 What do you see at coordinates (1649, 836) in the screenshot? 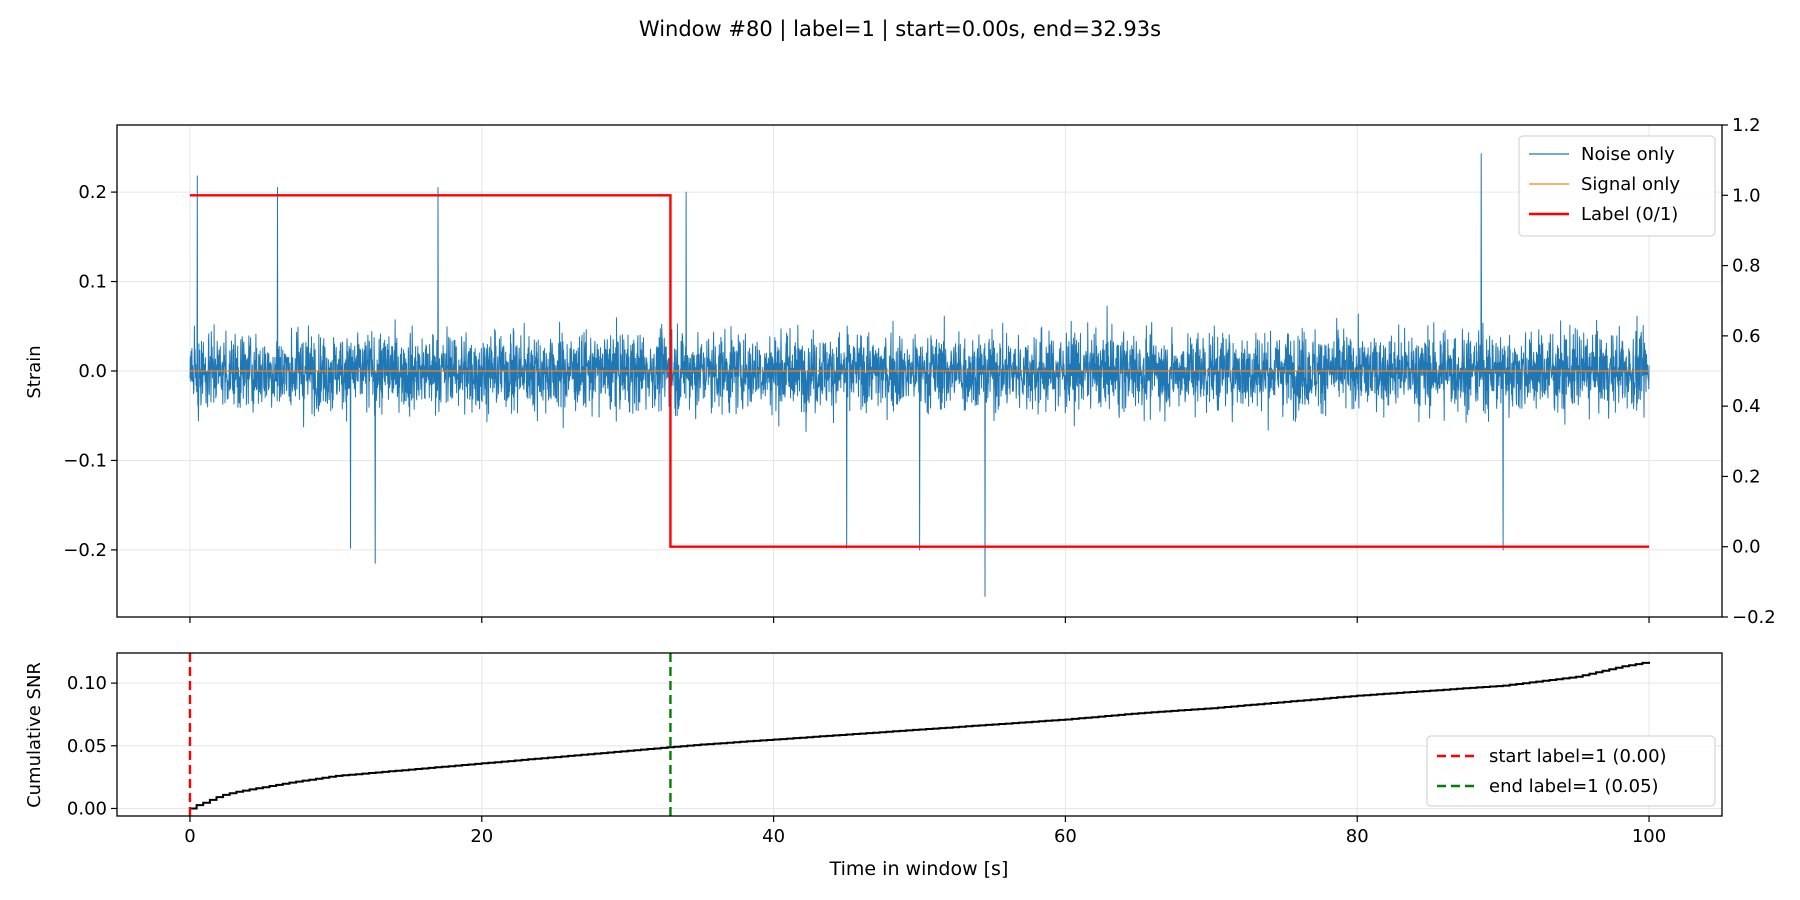
I see `bottom-xtick-label: 100` at bounding box center [1649, 836].